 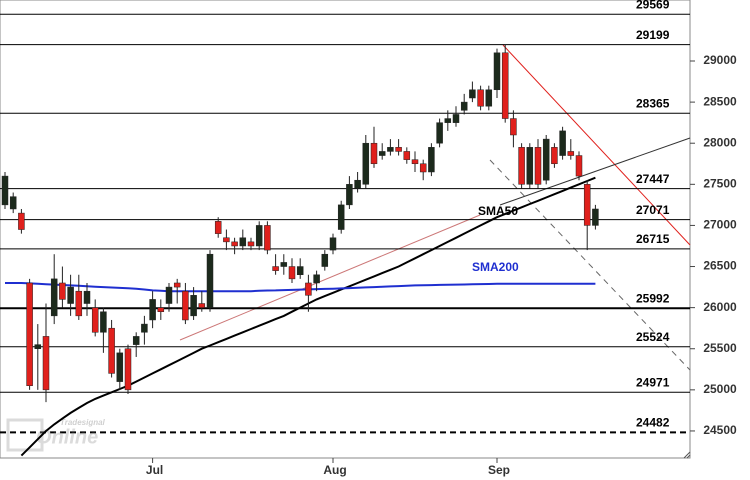 What do you see at coordinates (154, 470) in the screenshot?
I see `x-tick-label: Jul` at bounding box center [154, 470].